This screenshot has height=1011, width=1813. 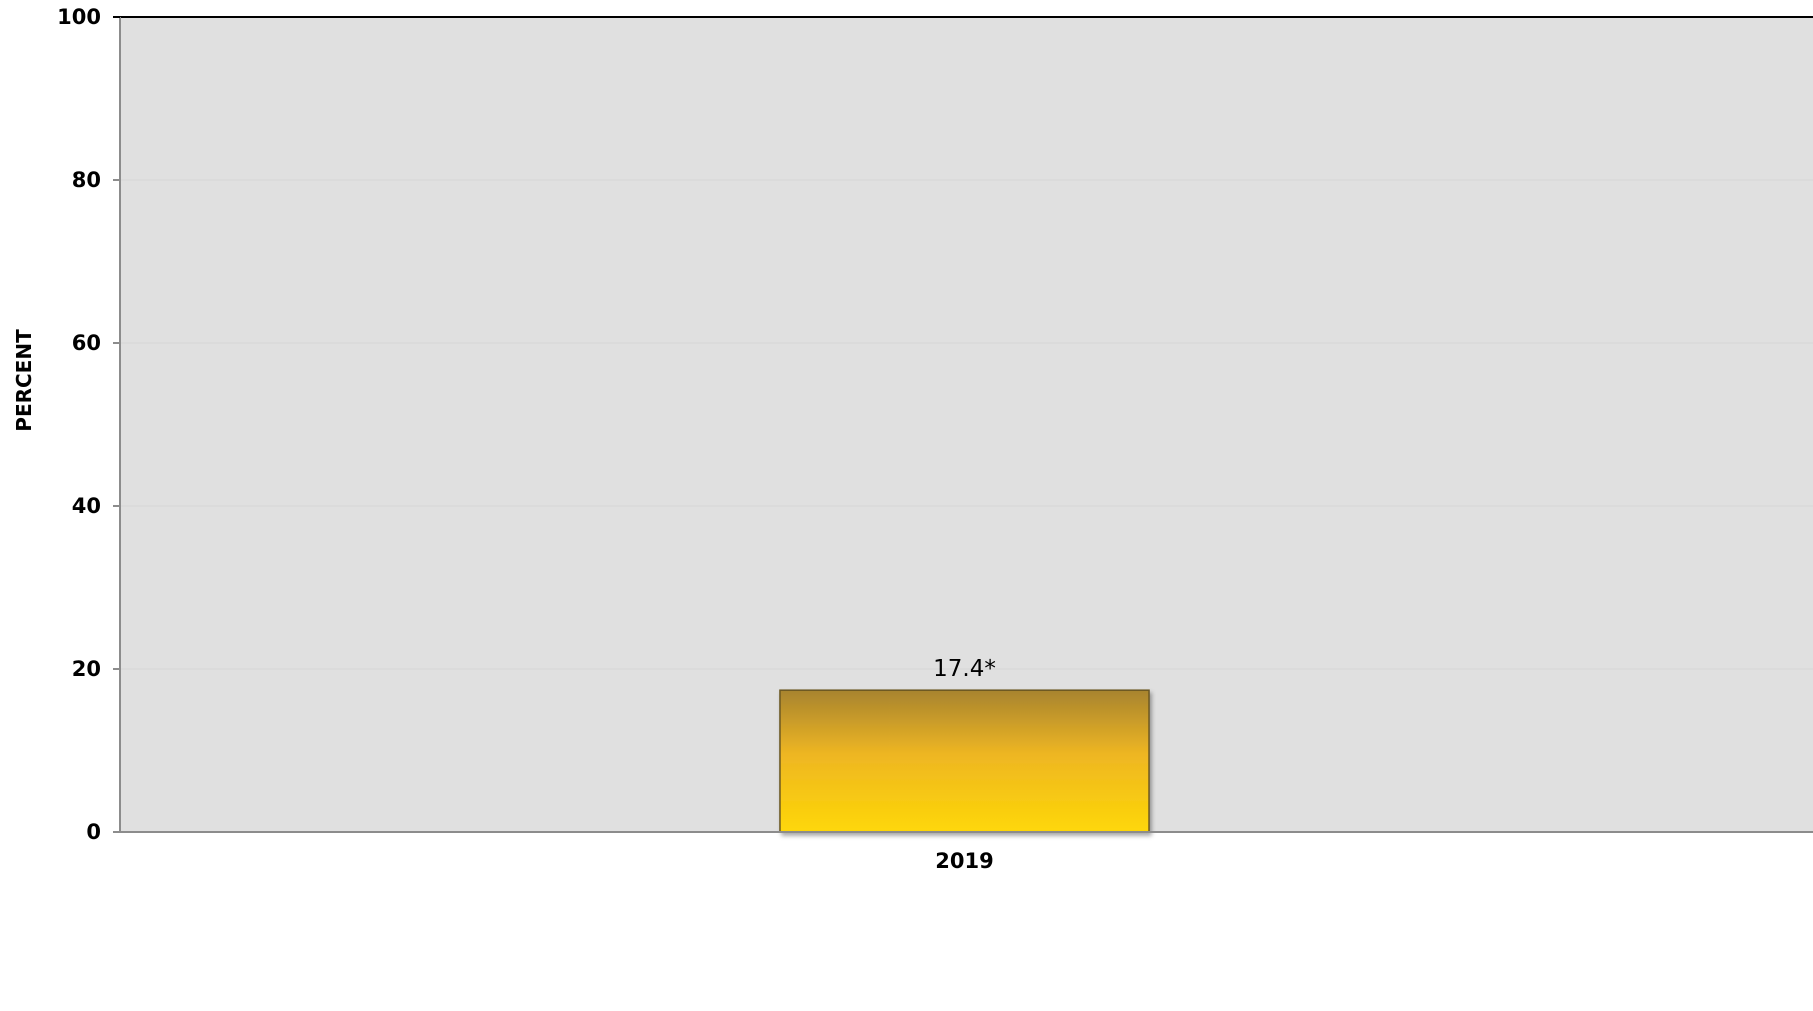 I want to click on x-tick-label: 2019, so click(x=964, y=861).